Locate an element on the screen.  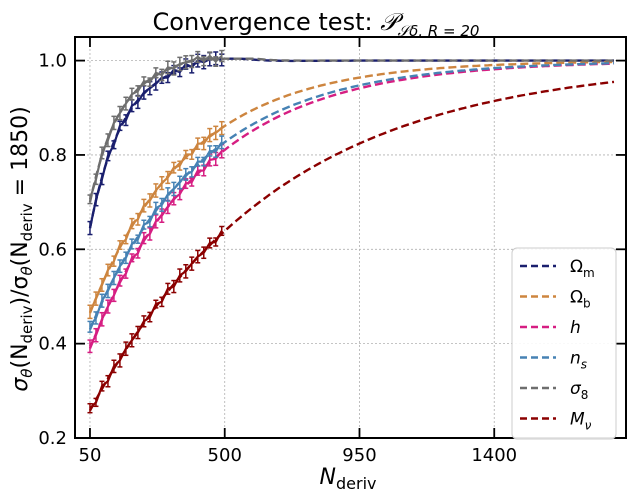
legend-label-sub-Ωb: b is located at coordinates (587, 304).